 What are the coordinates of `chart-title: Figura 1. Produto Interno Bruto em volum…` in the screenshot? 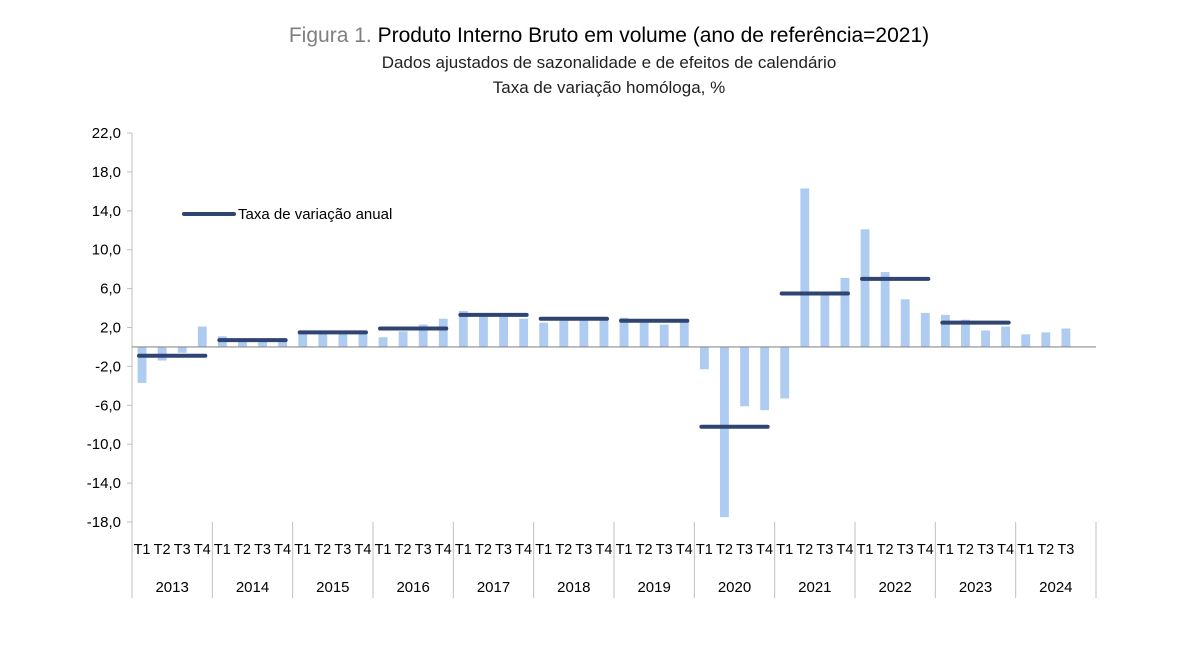 It's located at (593, 36).